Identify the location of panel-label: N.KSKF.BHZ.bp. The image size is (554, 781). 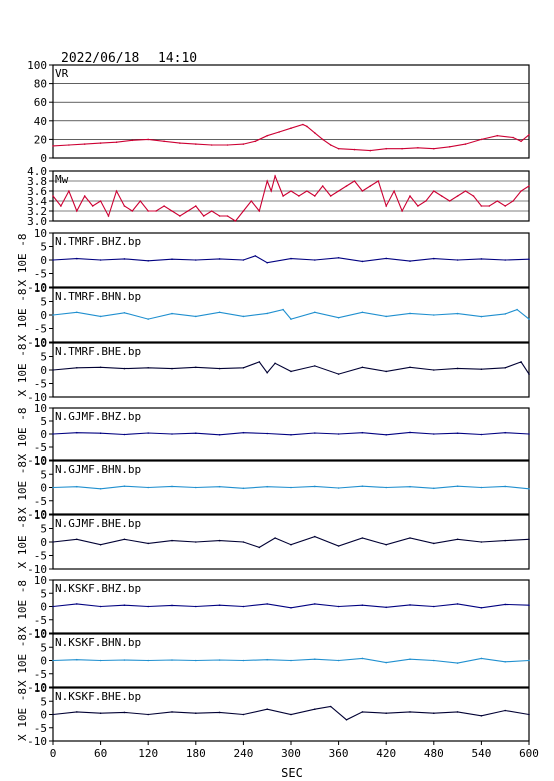
(98, 588).